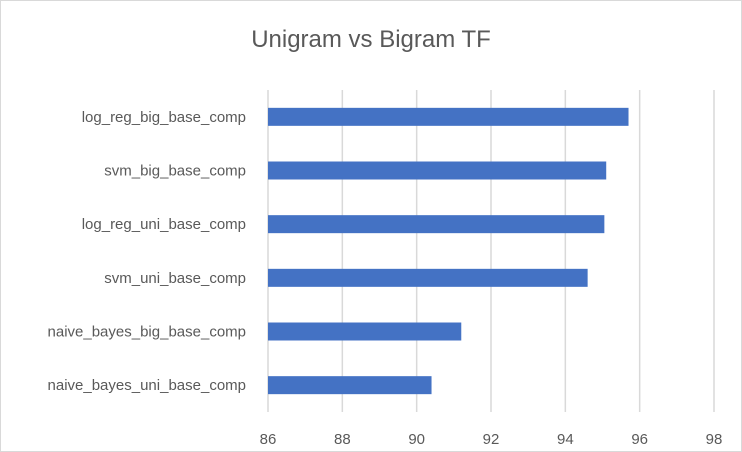 The height and width of the screenshot is (452, 742). What do you see at coordinates (164, 224) in the screenshot?
I see `category-label: log_reg_uni_base_comp` at bounding box center [164, 224].